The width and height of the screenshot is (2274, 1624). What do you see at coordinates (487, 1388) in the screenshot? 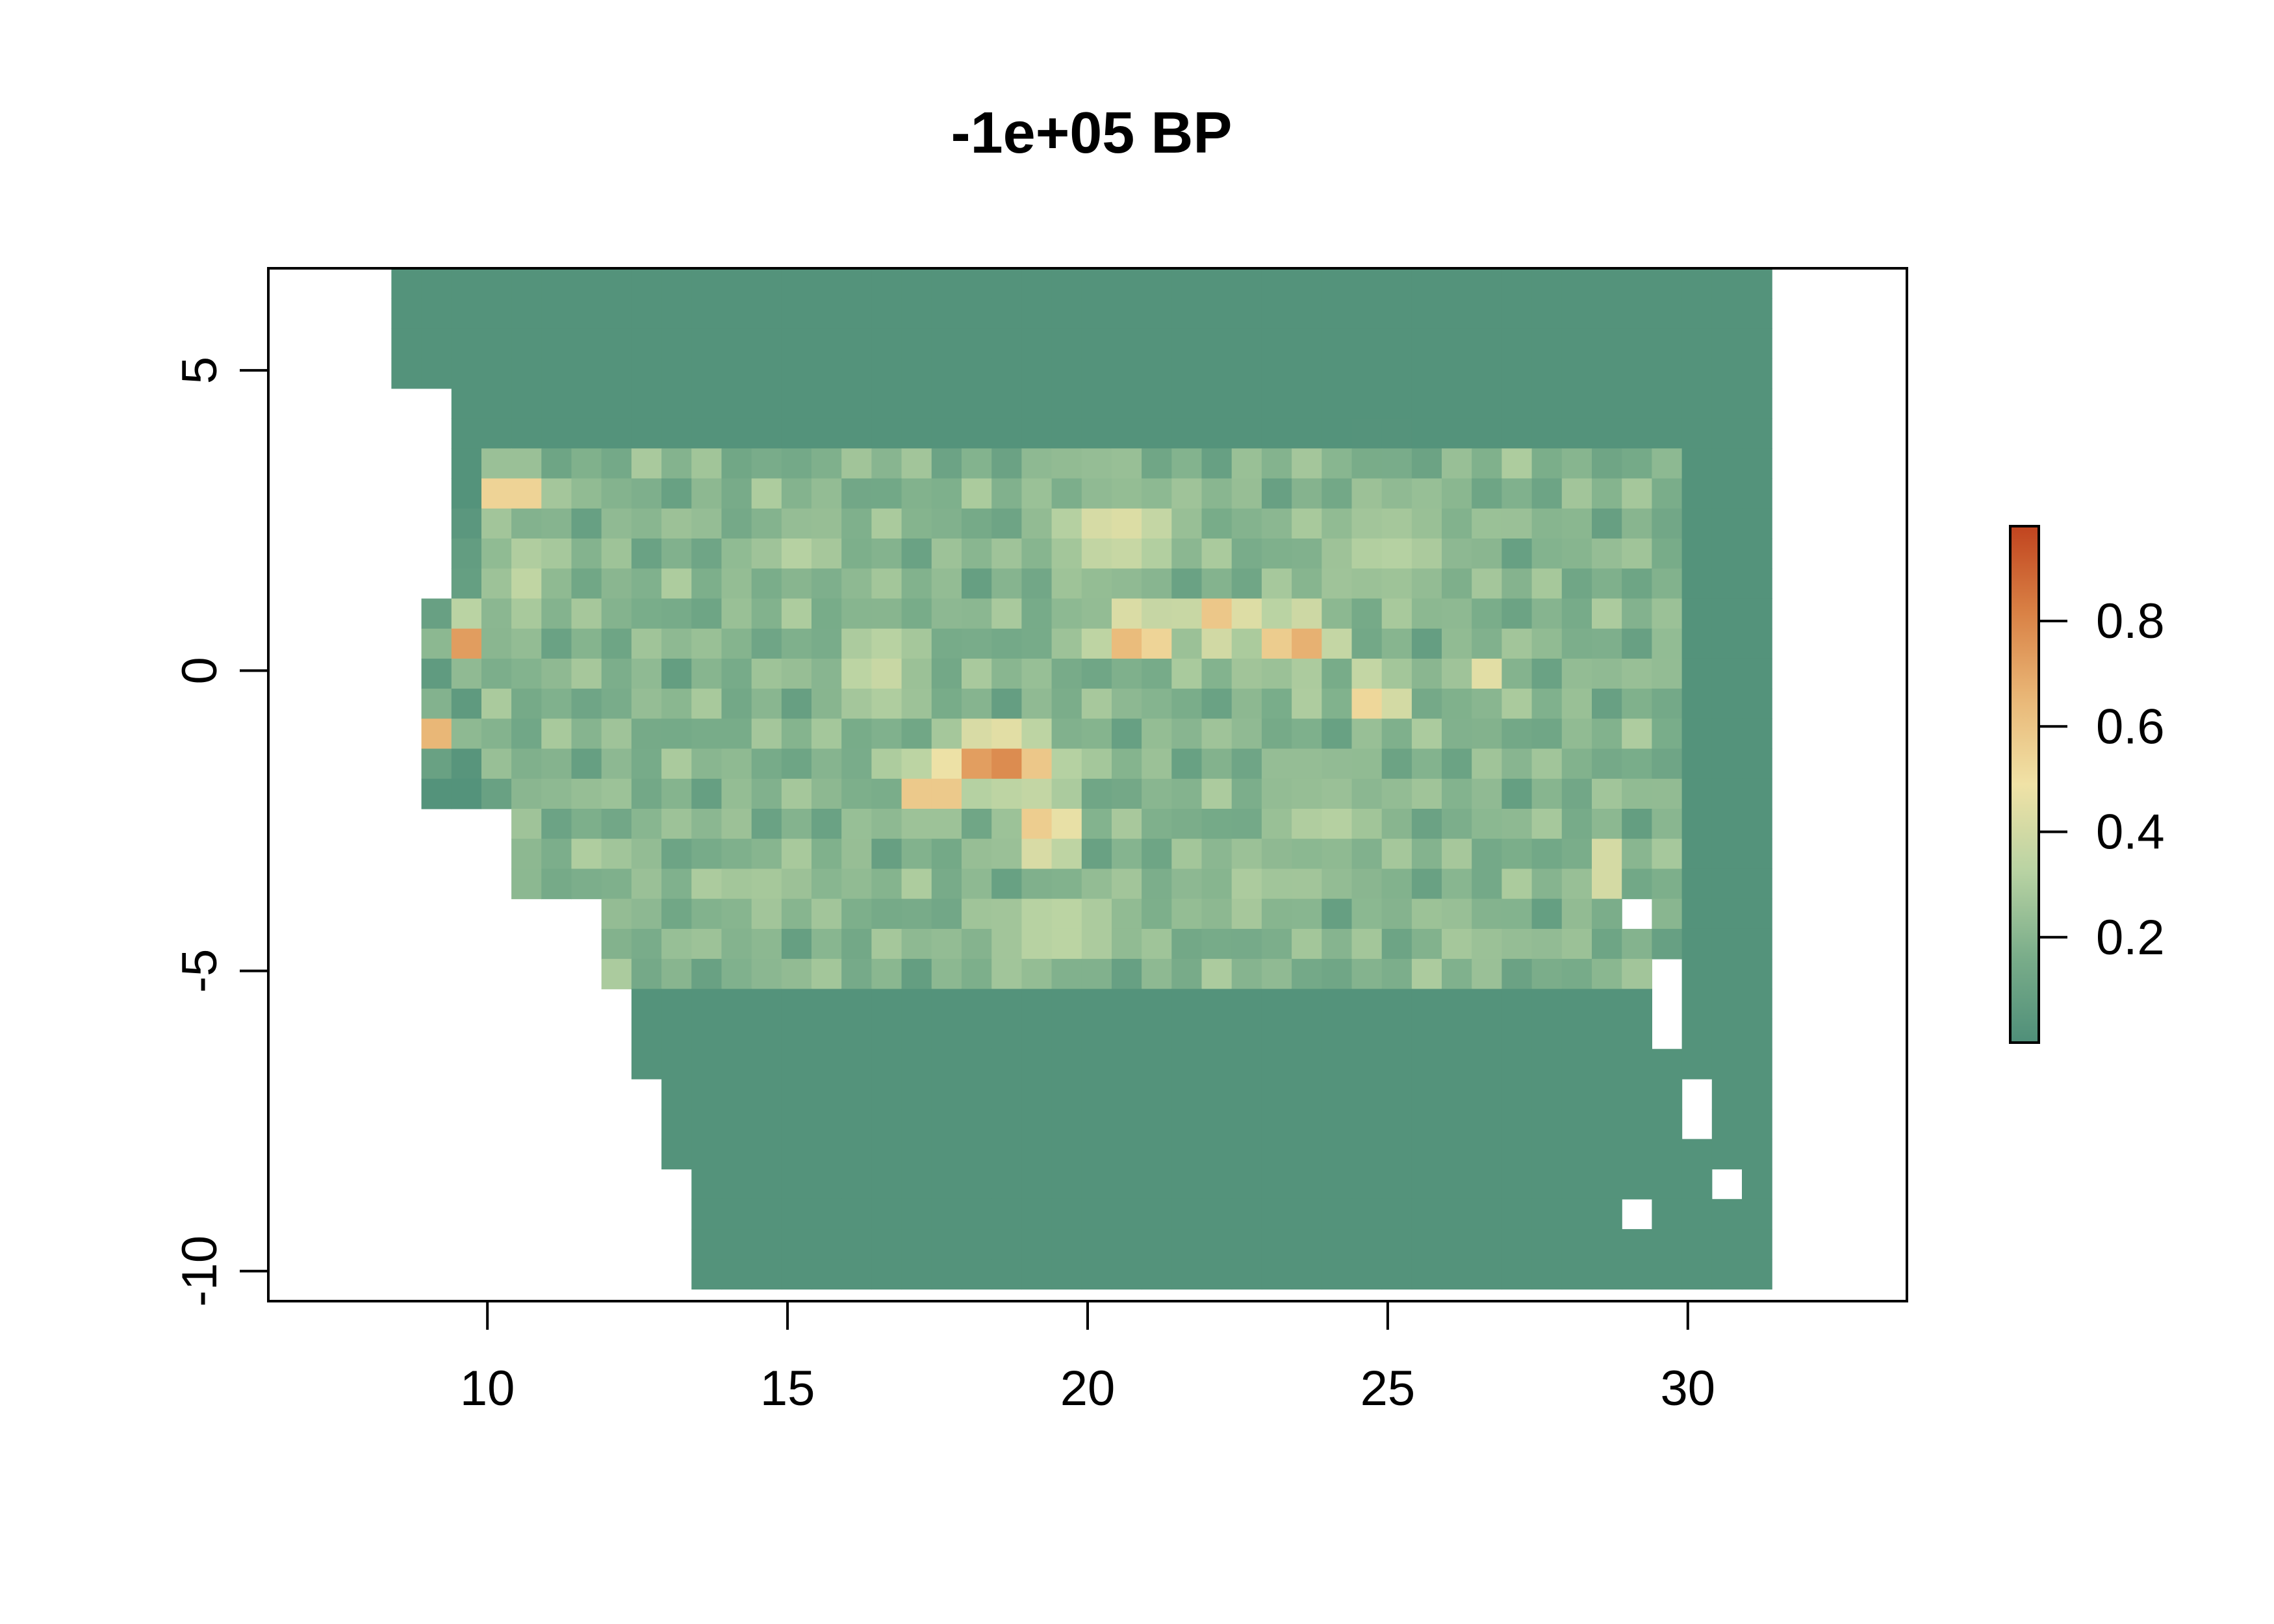
I see `x-tick-label: 10` at bounding box center [487, 1388].